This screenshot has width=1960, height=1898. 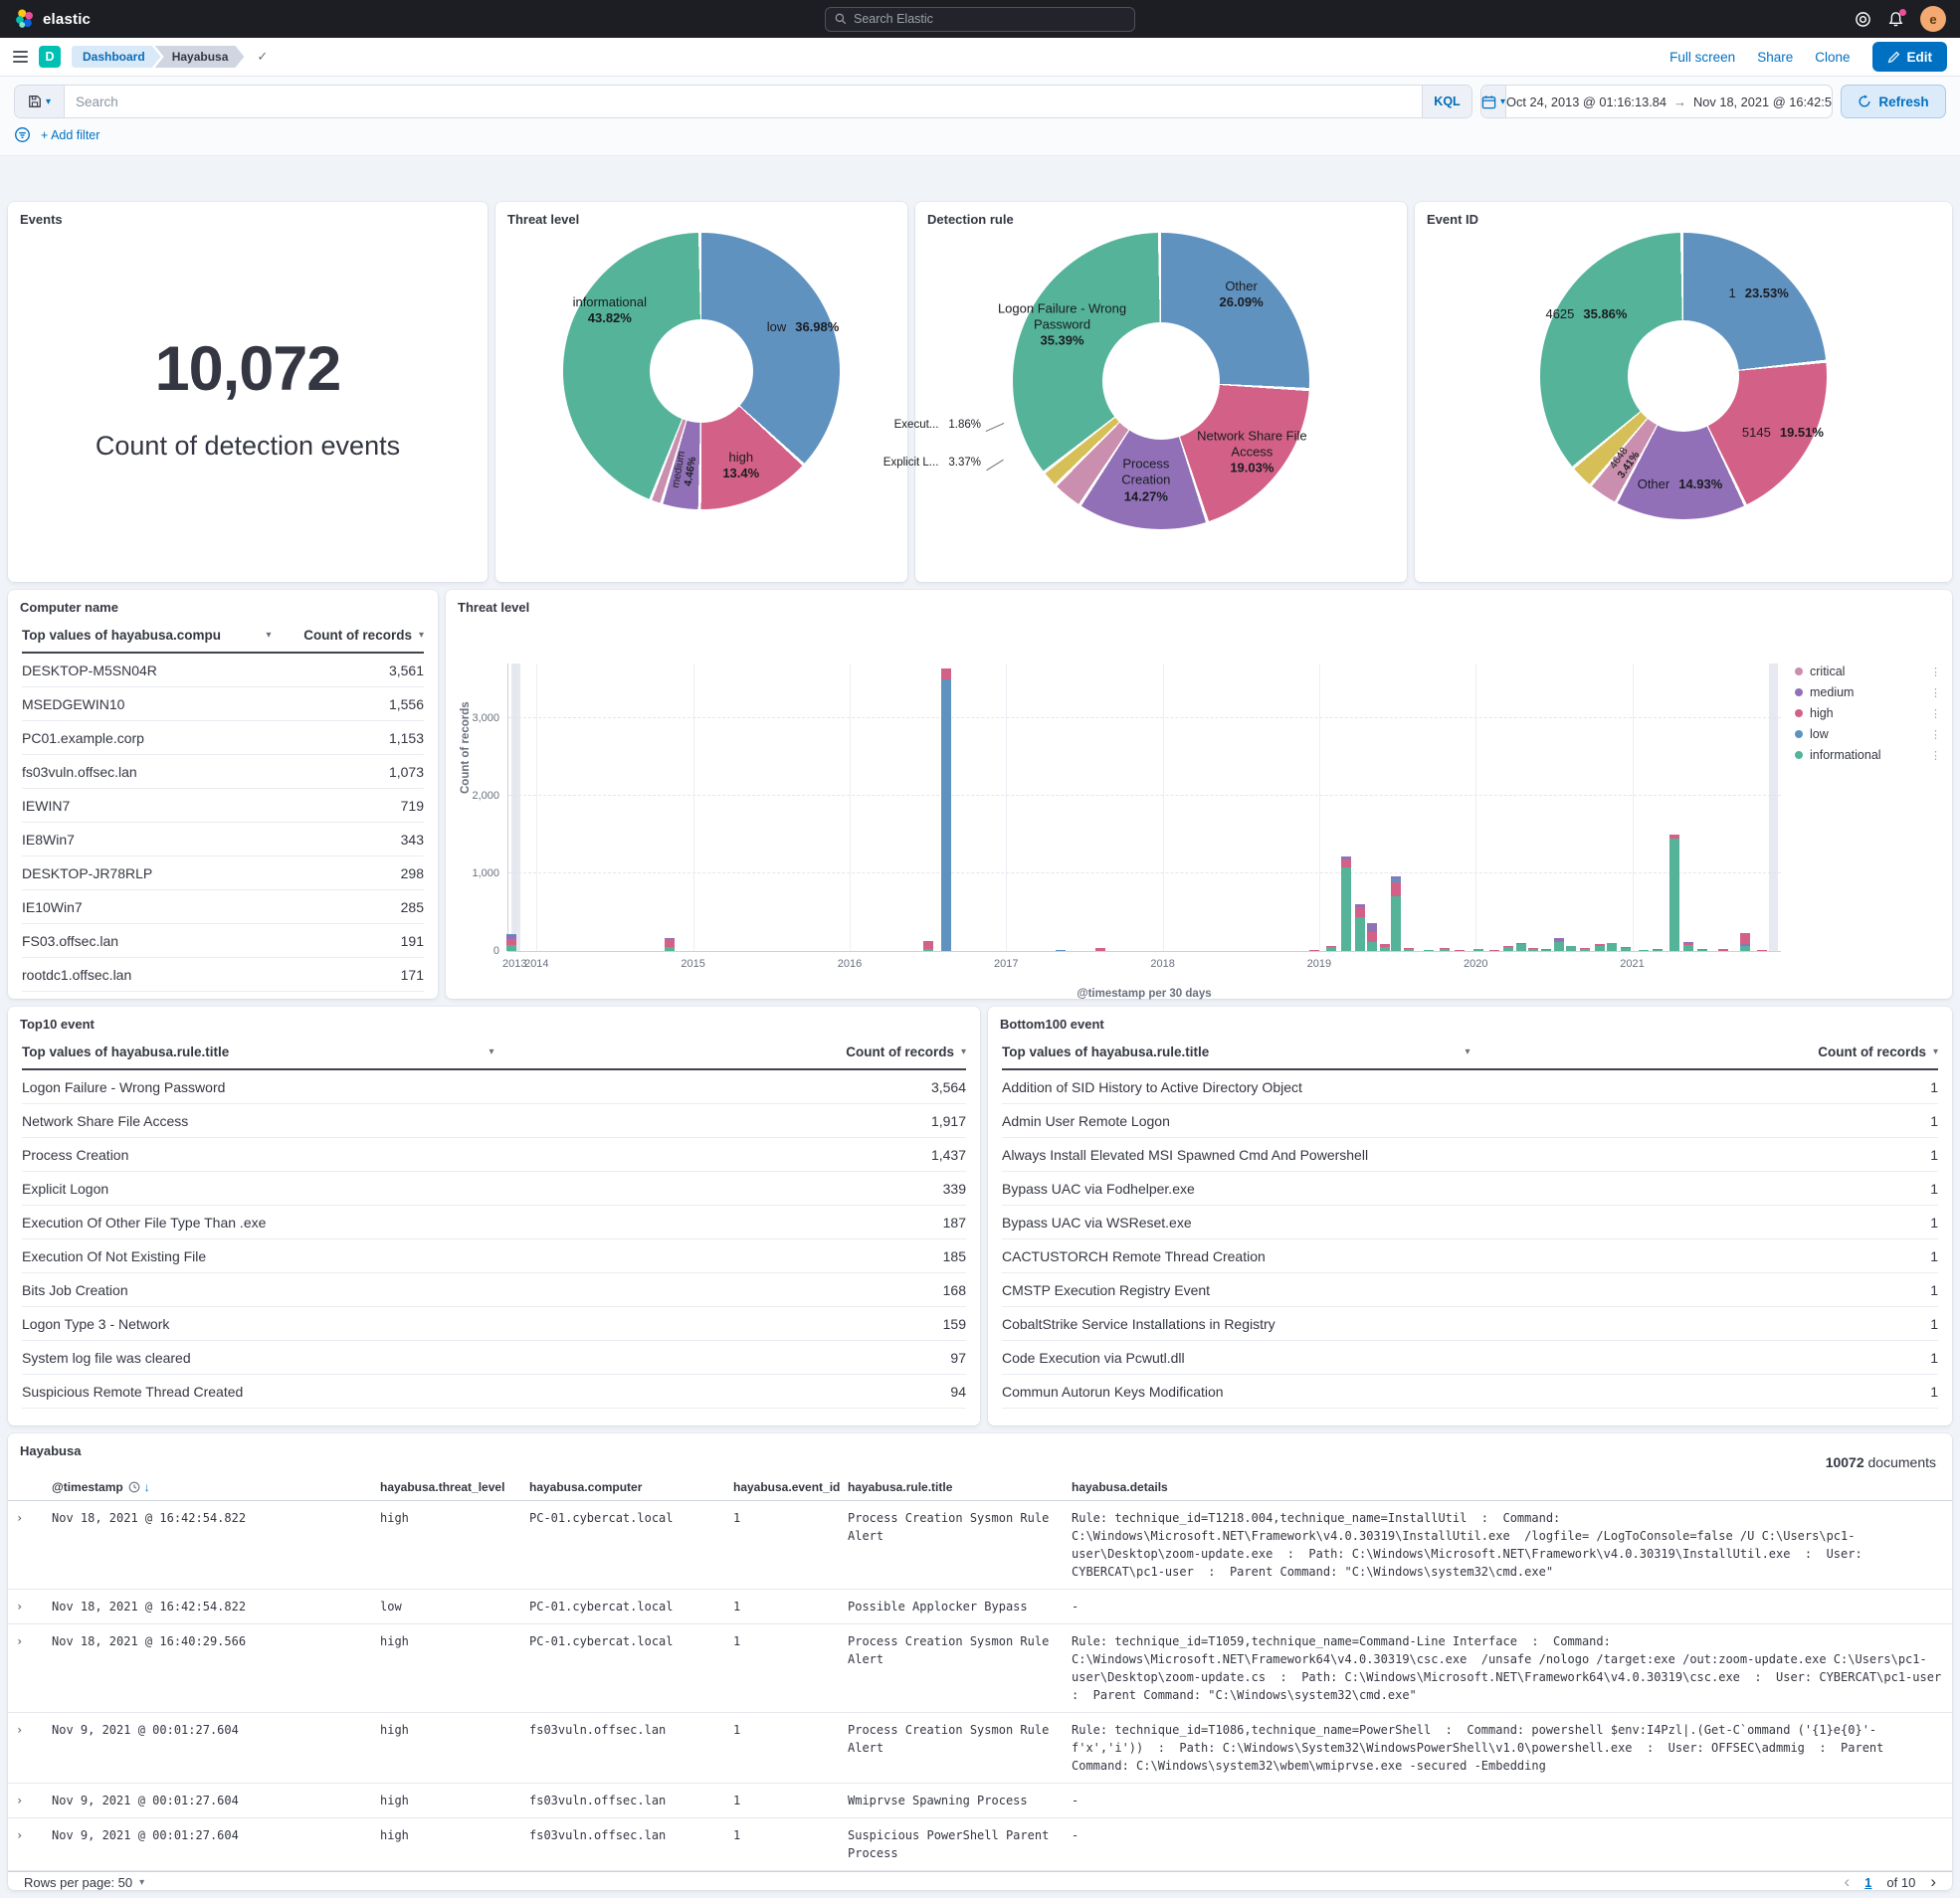 I want to click on column-header-hayabusa.threat_level: hayabusa.threat_level, so click(x=446, y=1487).